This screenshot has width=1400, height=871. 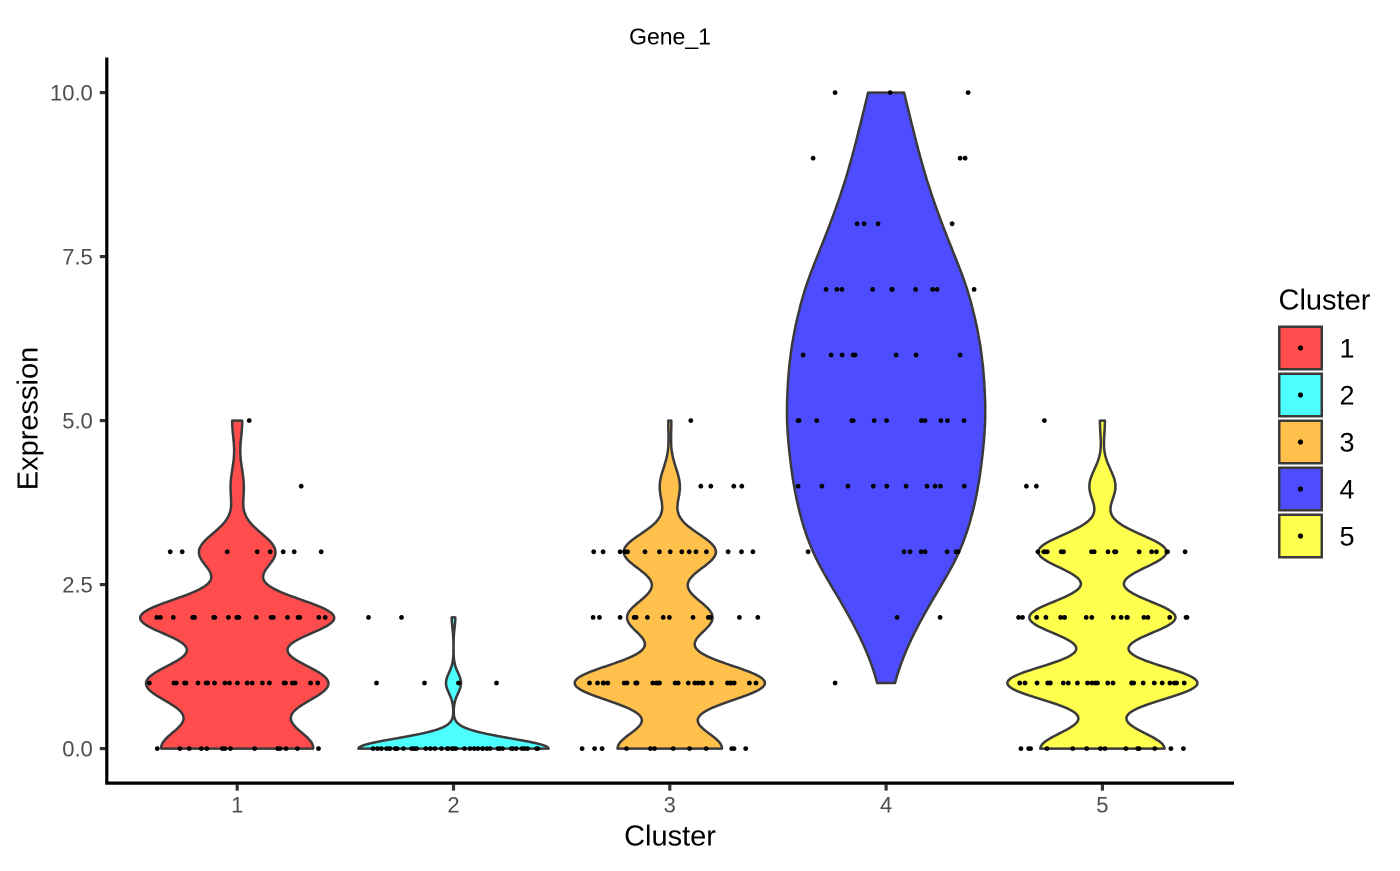 I want to click on svg-text: 7.5, so click(x=77, y=257).